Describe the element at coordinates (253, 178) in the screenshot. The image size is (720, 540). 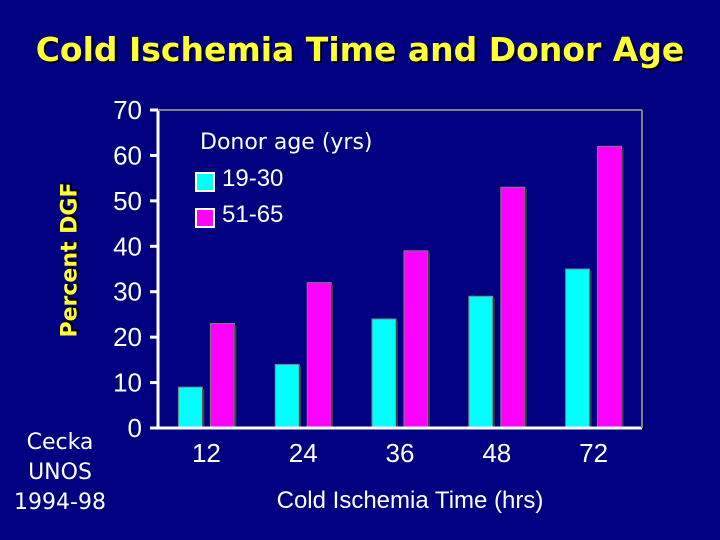
I see `legend-label-19-30: 19-30` at that location.